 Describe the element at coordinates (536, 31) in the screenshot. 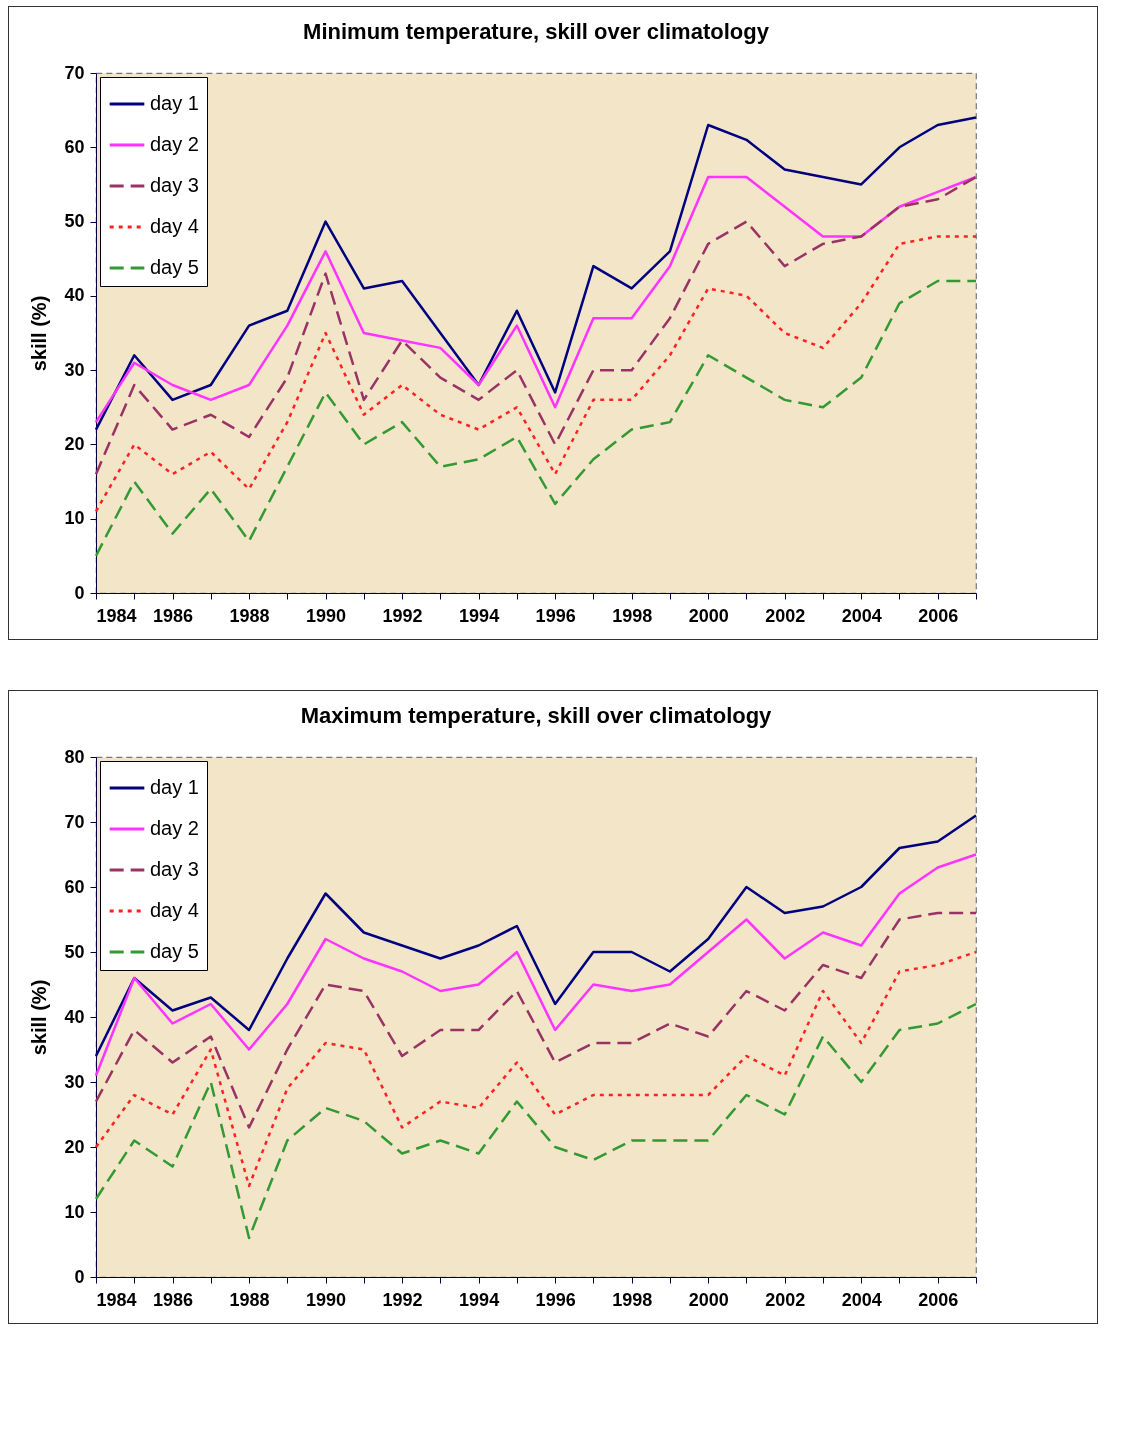

I see `chart-title: Minimum temperature, skill over climatology` at that location.